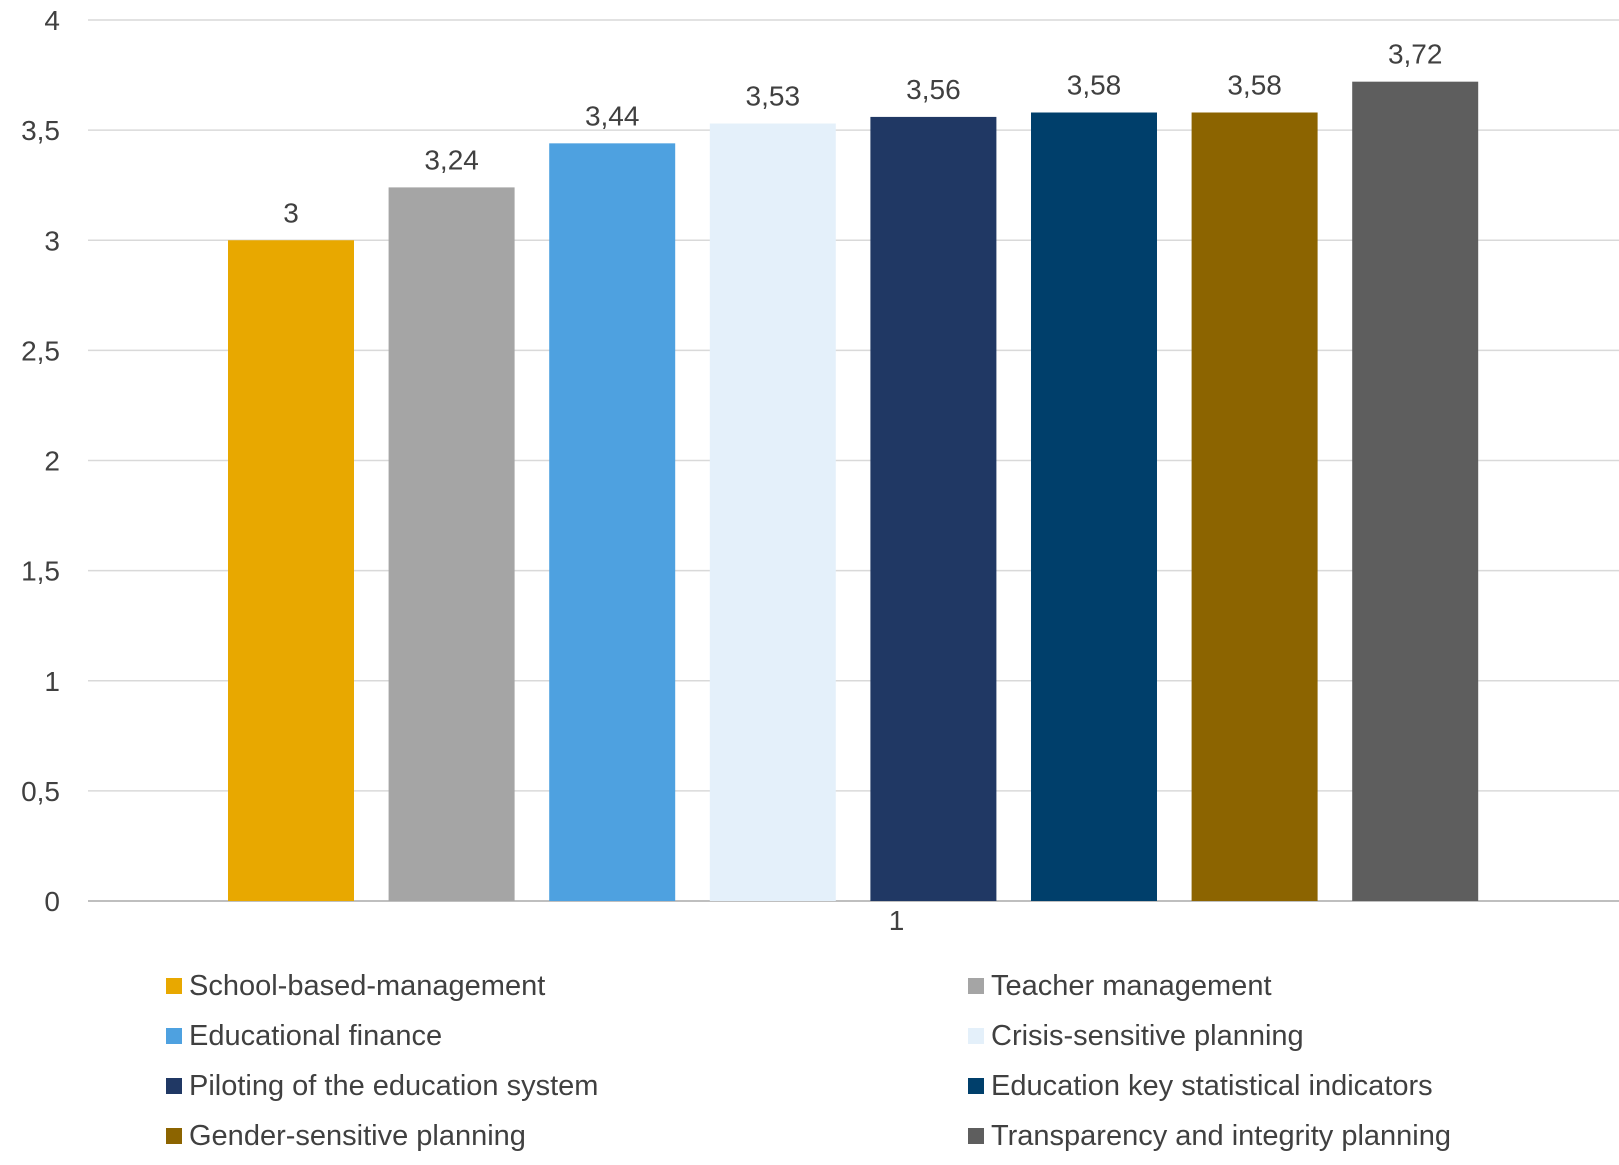 Image resolution: width=1619 pixels, height=1165 pixels. What do you see at coordinates (862, 134) in the screenshot?
I see `data-labels: 3 3,24 3,44 3,53 3,56 3,58 3,58 3,72` at bounding box center [862, 134].